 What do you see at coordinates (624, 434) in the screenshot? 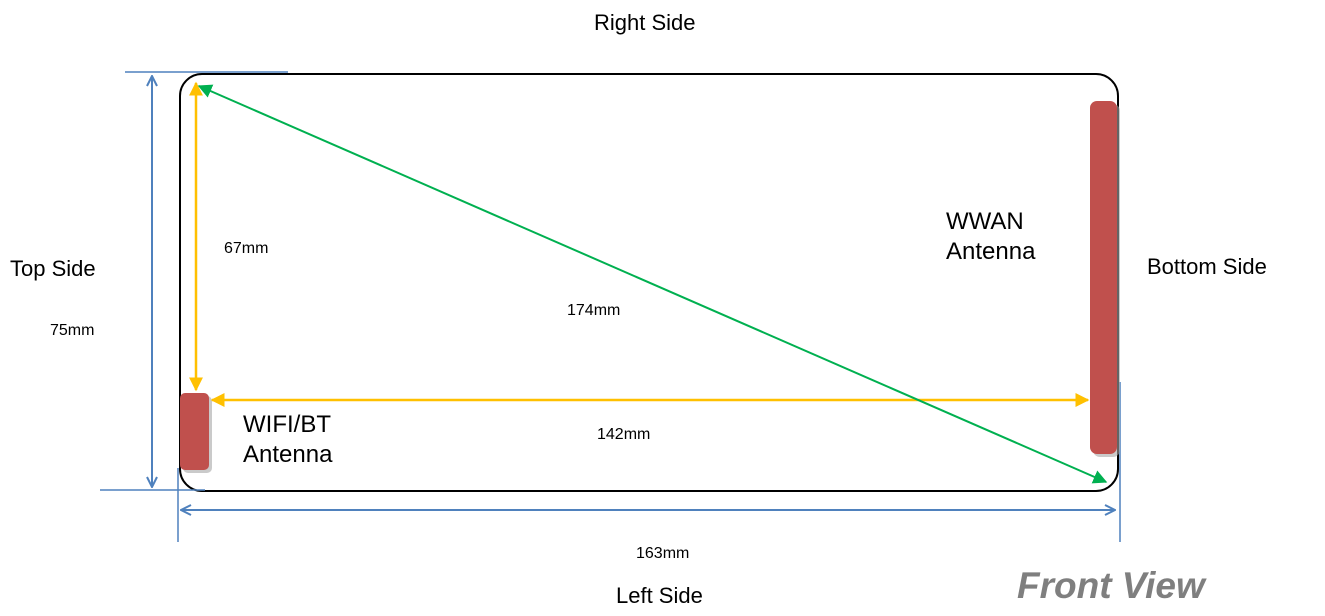
I see `horizontal-spacing-label: 142mm` at bounding box center [624, 434].